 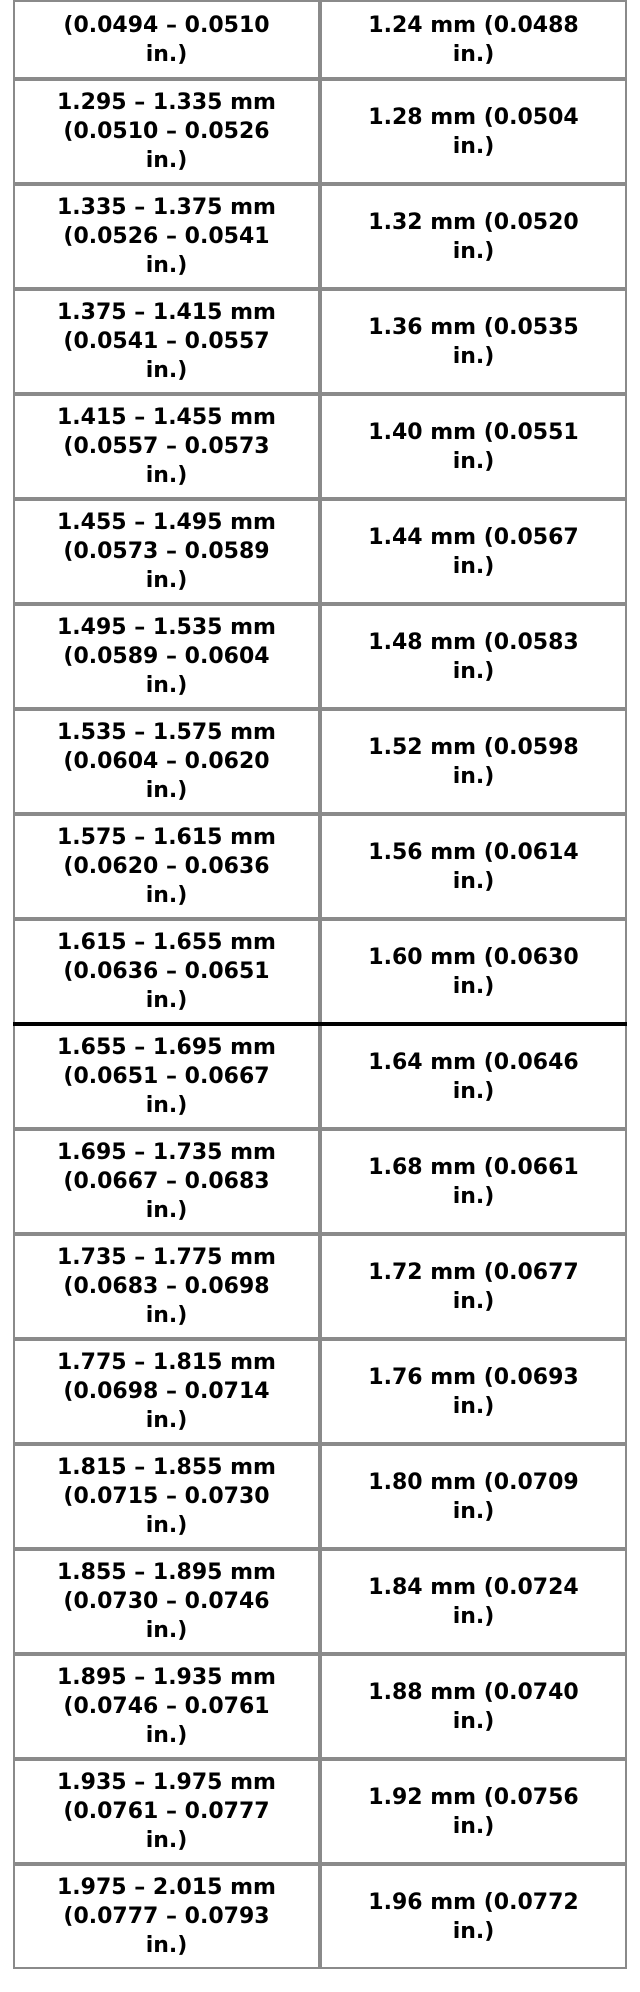 I want to click on table-cell: 1.495 – 1.535 mm (0.0589 – 0.0604 in.), so click(x=166, y=656).